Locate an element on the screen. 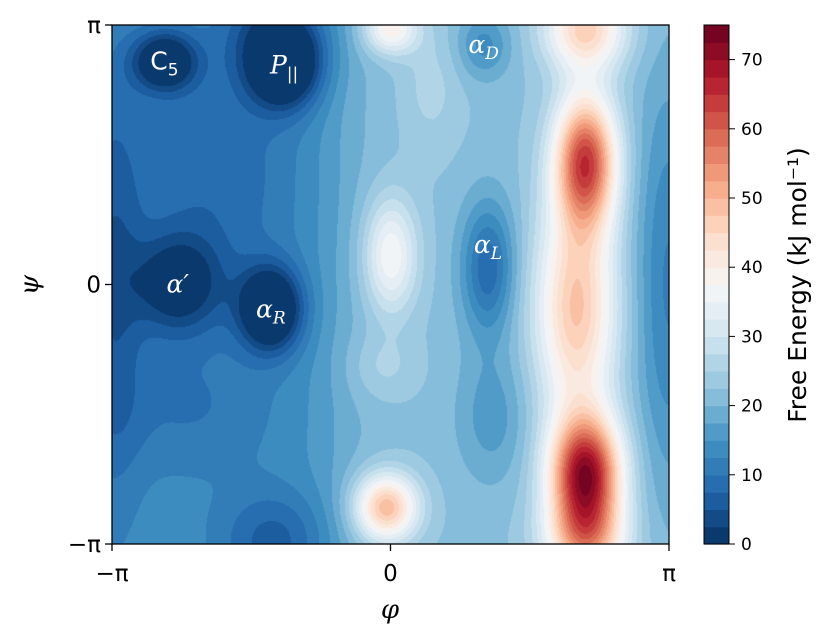 The image size is (831, 642). region-label-subscript: D is located at coordinates (491, 54).